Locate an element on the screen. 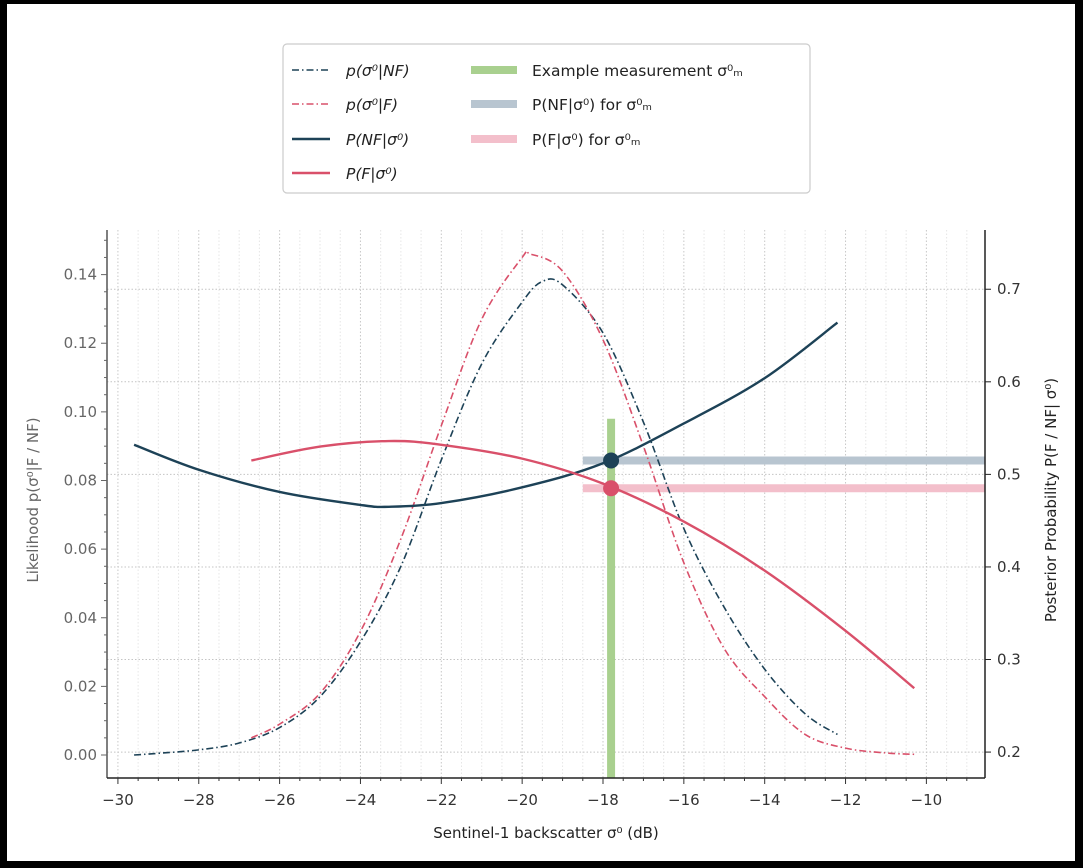 The height and width of the screenshot is (868, 1083). legend-label-f-bar: P(F|σ⁰) for σ⁰ₘ is located at coordinates (586, 140).